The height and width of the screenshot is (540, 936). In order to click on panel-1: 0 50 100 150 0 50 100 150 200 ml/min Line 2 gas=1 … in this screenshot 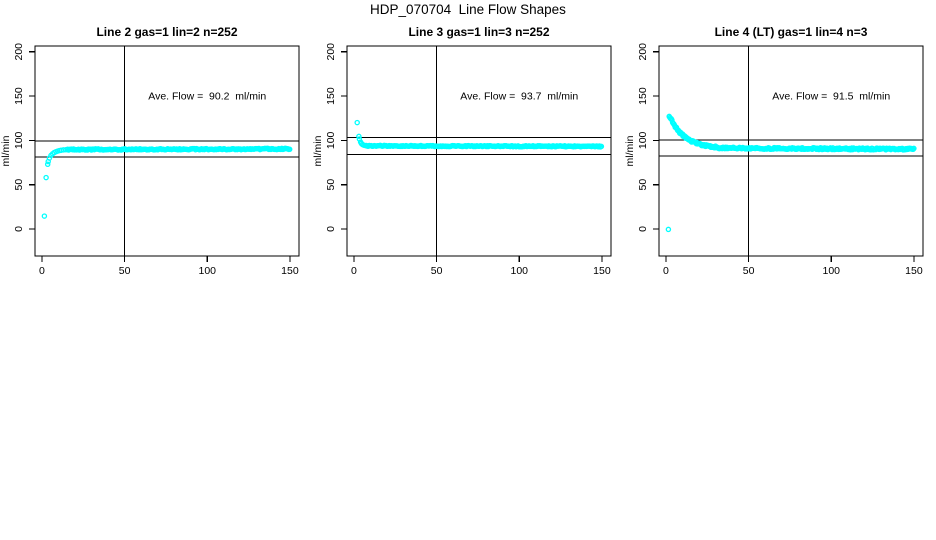, I will do `click(150, 151)`.